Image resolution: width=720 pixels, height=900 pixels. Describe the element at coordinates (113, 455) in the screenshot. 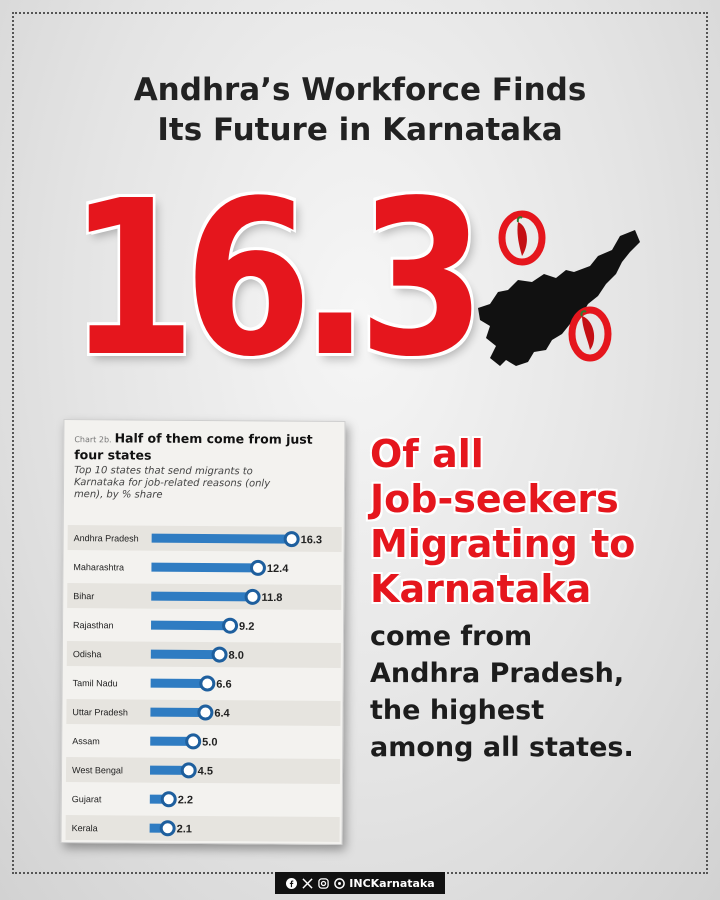

I see `clipping-title-line-2: four states` at that location.